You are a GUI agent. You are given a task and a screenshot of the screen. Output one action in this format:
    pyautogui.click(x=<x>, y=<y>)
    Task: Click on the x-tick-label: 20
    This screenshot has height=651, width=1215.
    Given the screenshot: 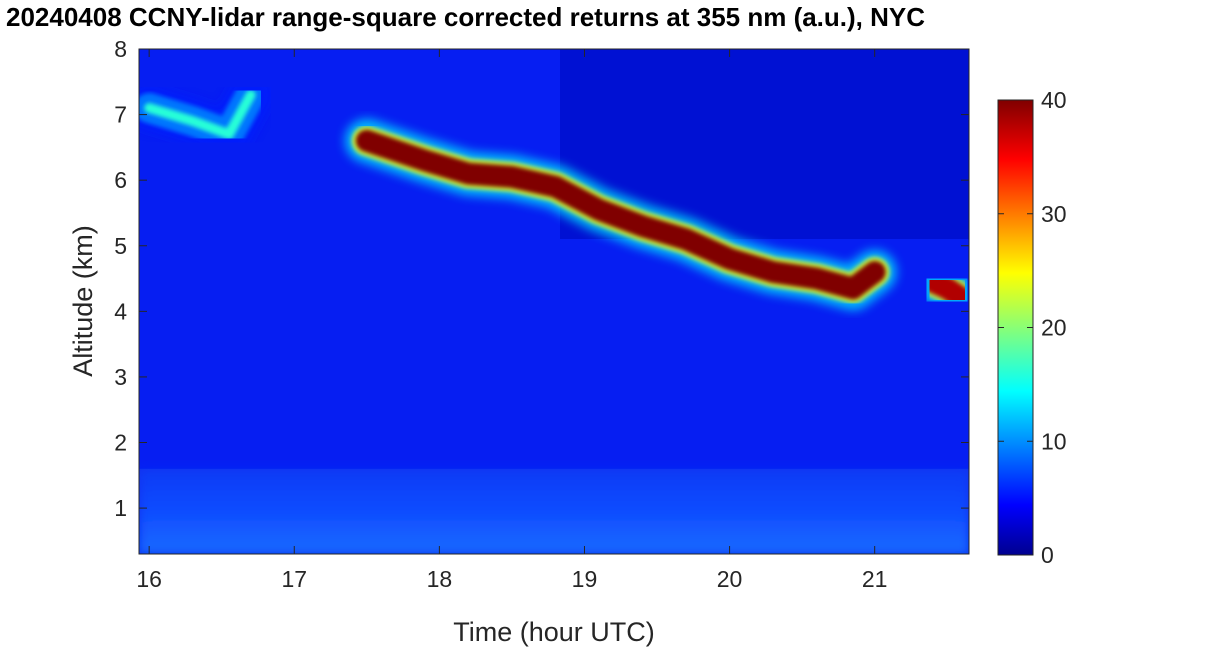 What is the action you would take?
    pyautogui.click(x=730, y=579)
    